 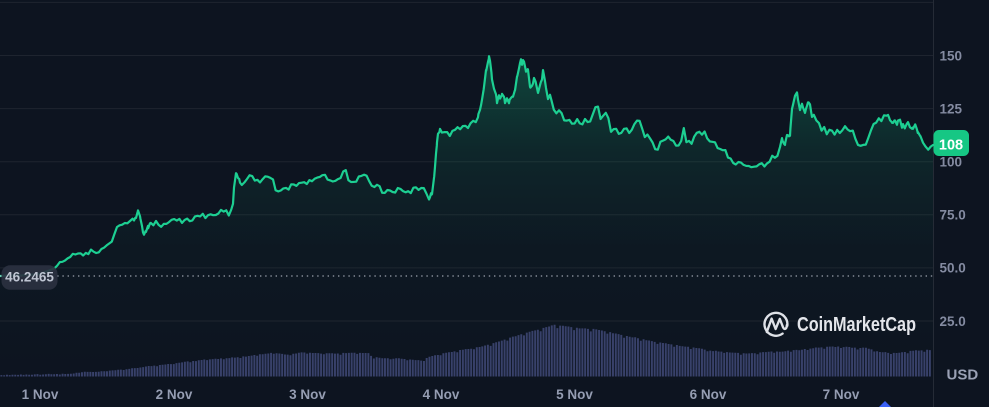 What do you see at coordinates (708, 394) in the screenshot?
I see `svg-text: 6 Nov` at bounding box center [708, 394].